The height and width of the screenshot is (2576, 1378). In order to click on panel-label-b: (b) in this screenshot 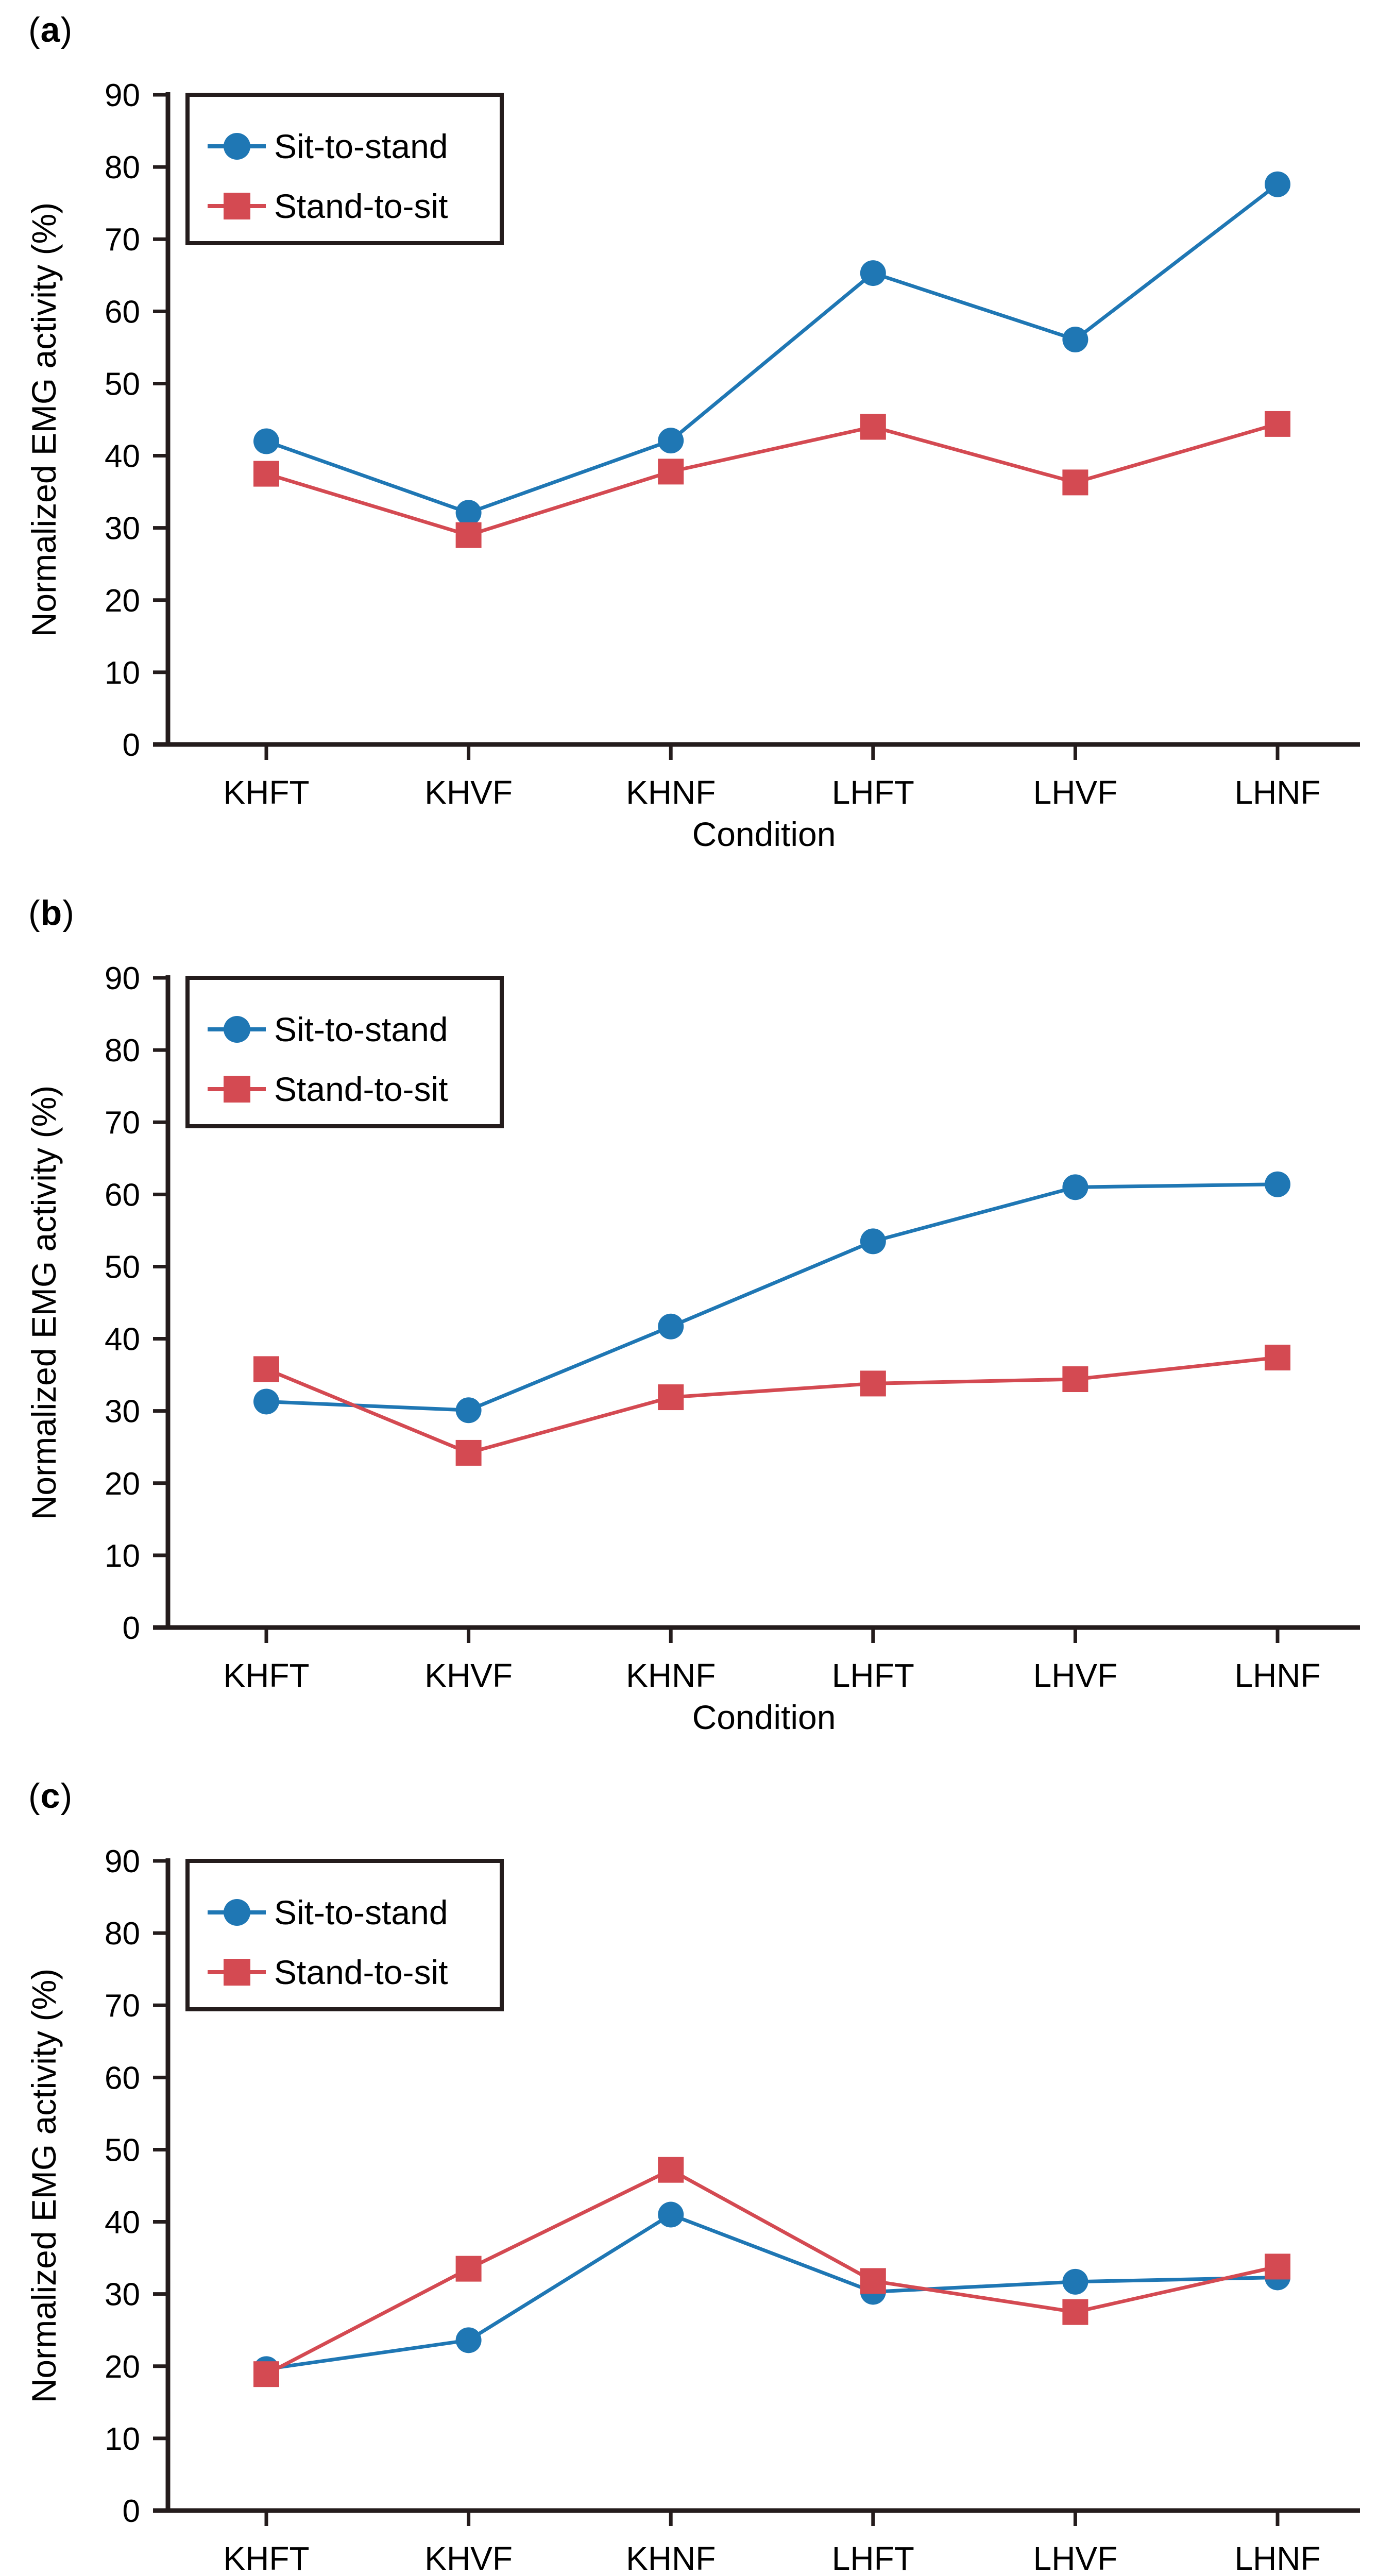, I will do `click(51, 913)`.